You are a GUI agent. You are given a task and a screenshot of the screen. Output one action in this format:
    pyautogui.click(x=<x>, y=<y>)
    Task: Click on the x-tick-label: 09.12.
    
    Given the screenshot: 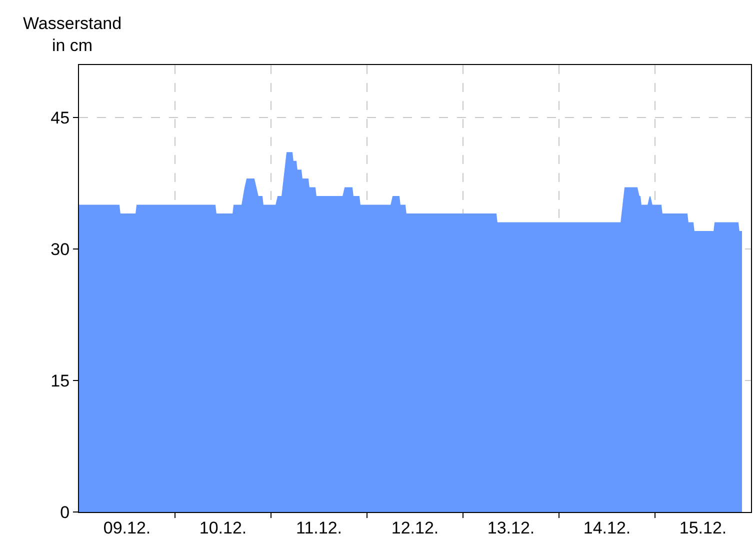 What is the action you would take?
    pyautogui.click(x=127, y=528)
    